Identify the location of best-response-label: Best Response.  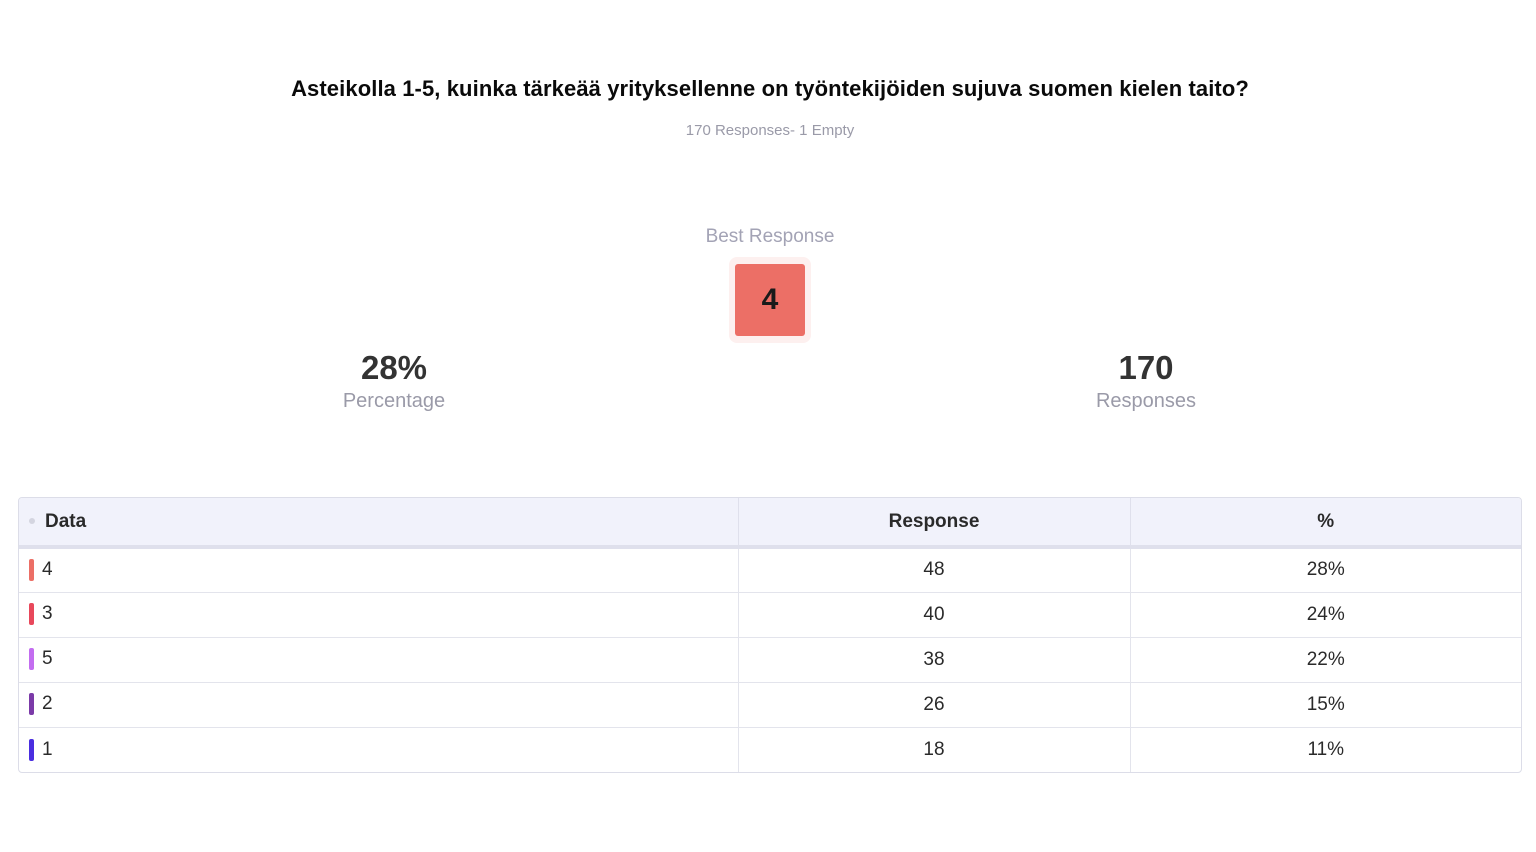
(770, 236).